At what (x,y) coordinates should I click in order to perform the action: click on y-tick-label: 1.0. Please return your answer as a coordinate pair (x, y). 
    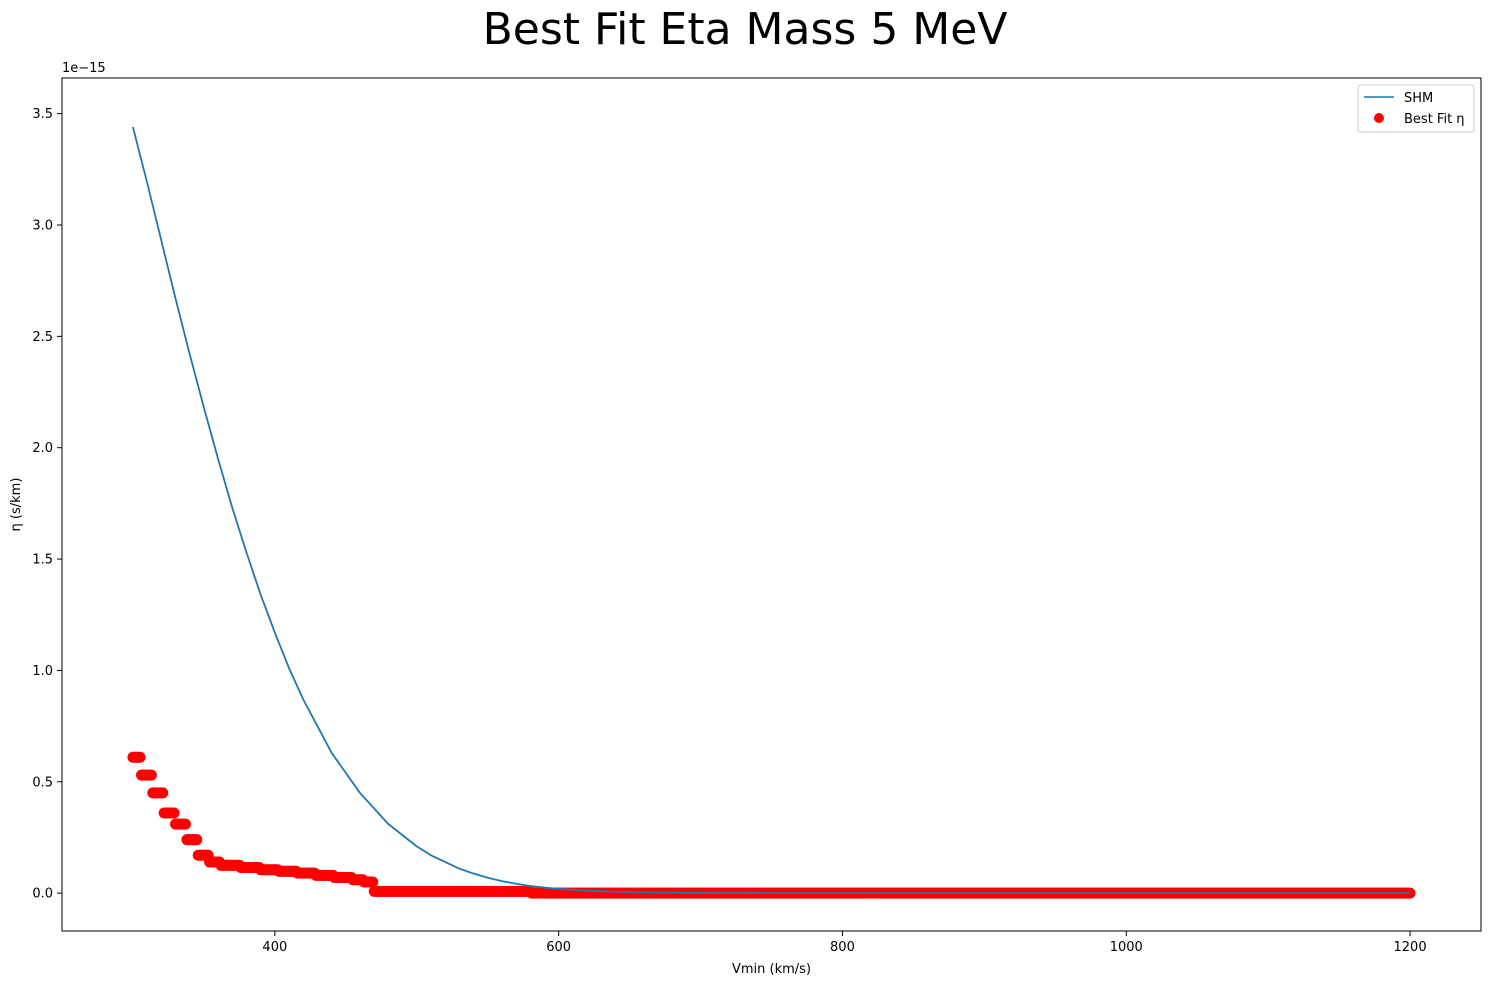
    Looking at the image, I should click on (42, 671).